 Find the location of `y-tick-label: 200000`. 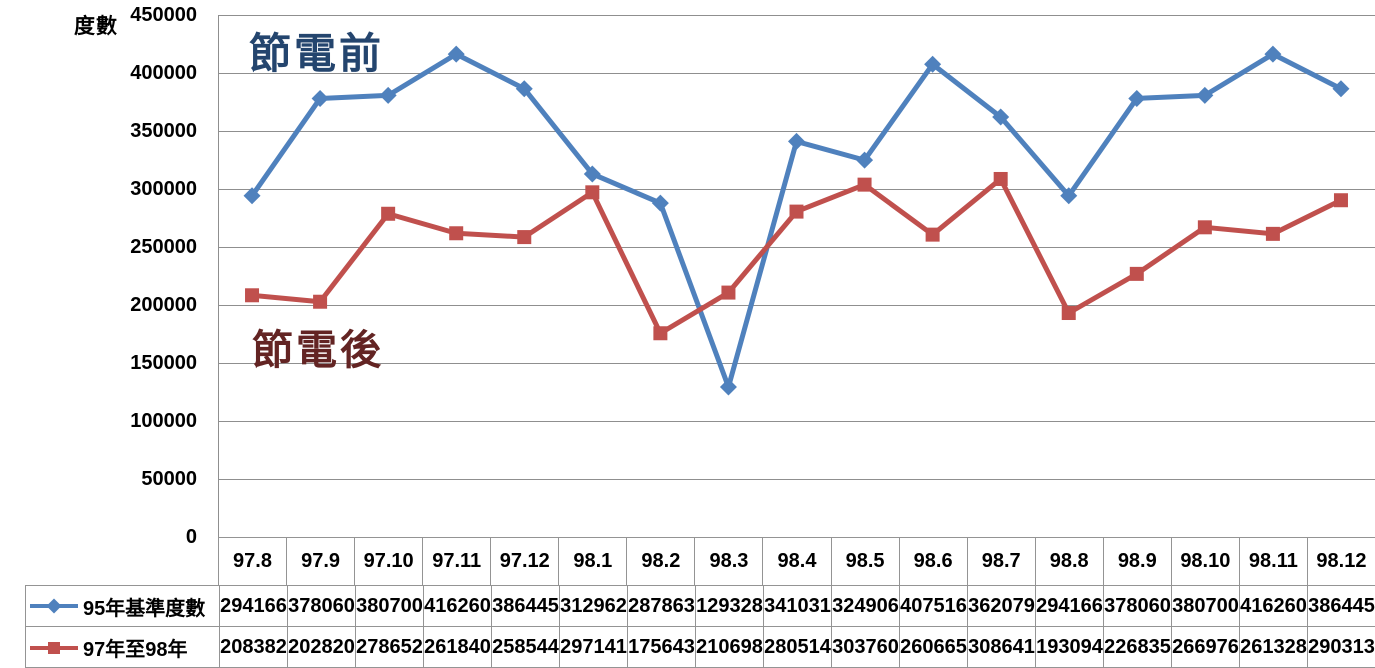

y-tick-label: 200000 is located at coordinates (163, 305).